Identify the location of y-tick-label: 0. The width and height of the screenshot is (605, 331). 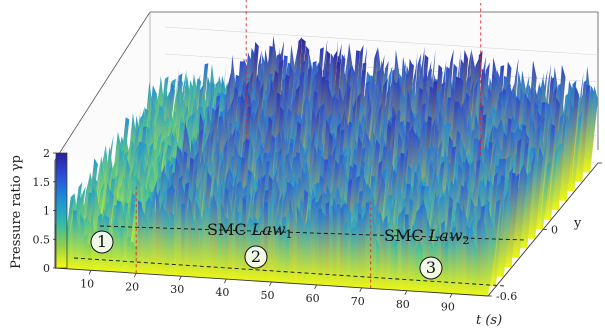
(554, 230).